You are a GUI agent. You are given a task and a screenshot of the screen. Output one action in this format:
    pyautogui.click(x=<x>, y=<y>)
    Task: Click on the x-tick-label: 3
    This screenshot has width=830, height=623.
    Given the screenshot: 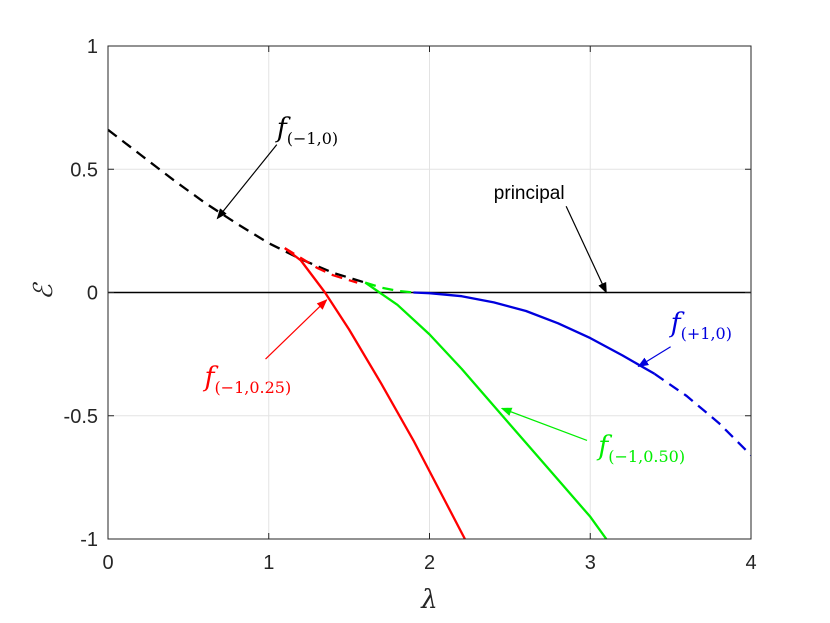 What is the action you would take?
    pyautogui.click(x=590, y=563)
    